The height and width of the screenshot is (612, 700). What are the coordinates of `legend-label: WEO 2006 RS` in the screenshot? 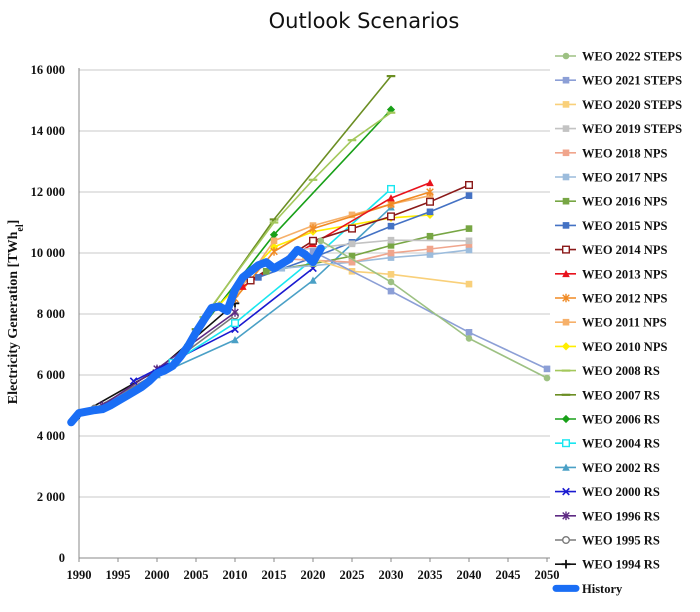 It's located at (621, 420).